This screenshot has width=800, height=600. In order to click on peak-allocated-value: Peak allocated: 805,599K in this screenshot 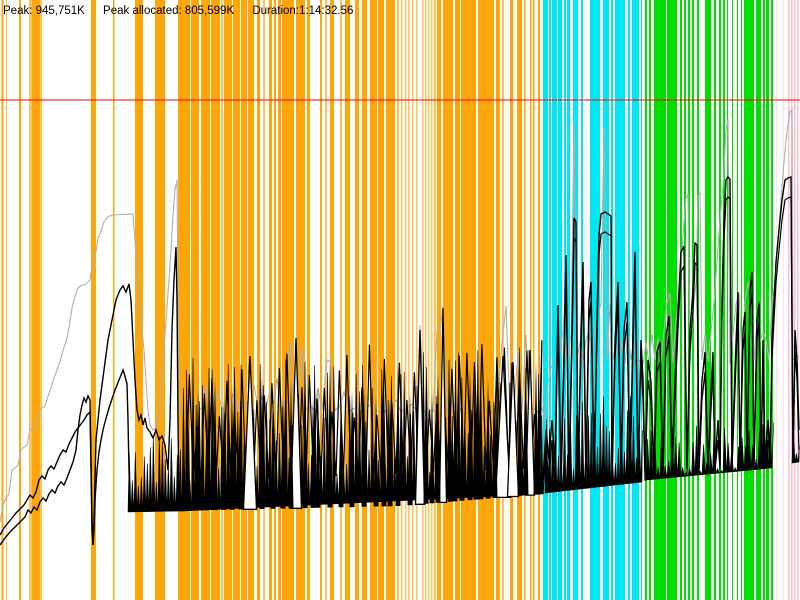, I will do `click(169, 11)`.